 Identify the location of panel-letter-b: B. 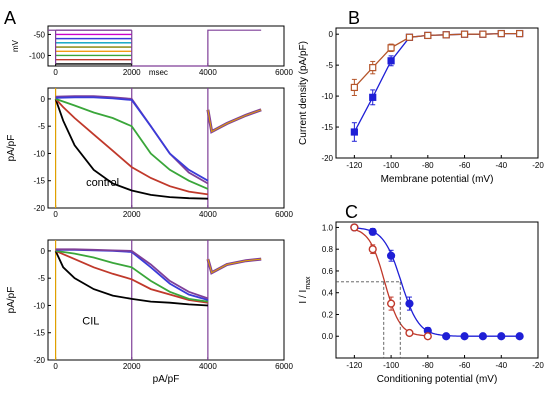
(354, 18).